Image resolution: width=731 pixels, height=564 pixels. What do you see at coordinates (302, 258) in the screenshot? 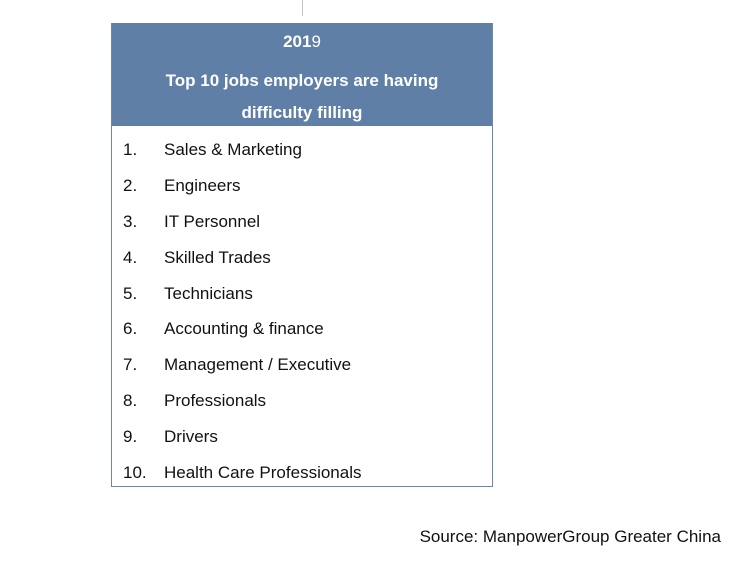
I see `list-item: 4. Skilled Trades` at bounding box center [302, 258].